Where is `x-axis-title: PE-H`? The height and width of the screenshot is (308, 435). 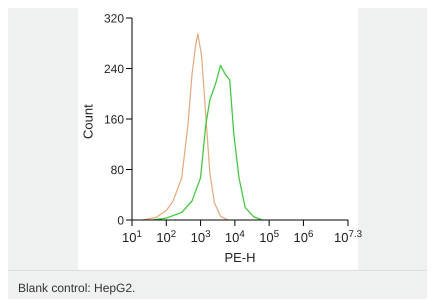 x-axis-title: PE-H is located at coordinates (240, 257).